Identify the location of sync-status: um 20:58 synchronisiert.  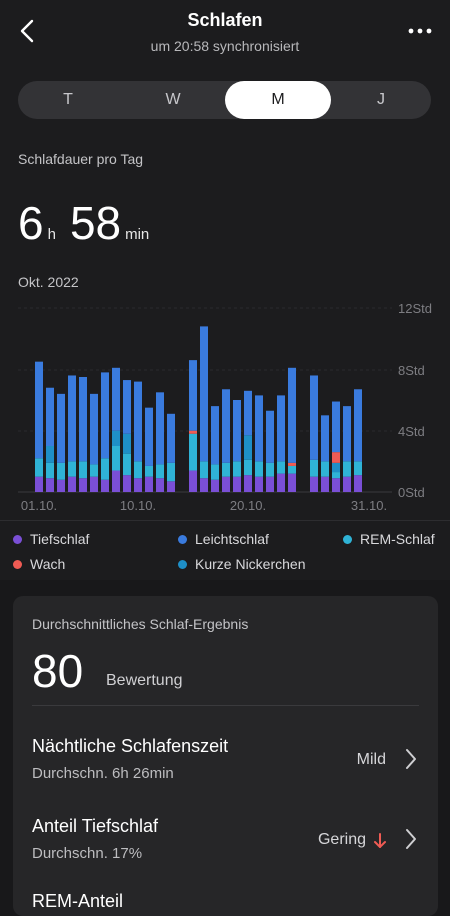
(225, 46).